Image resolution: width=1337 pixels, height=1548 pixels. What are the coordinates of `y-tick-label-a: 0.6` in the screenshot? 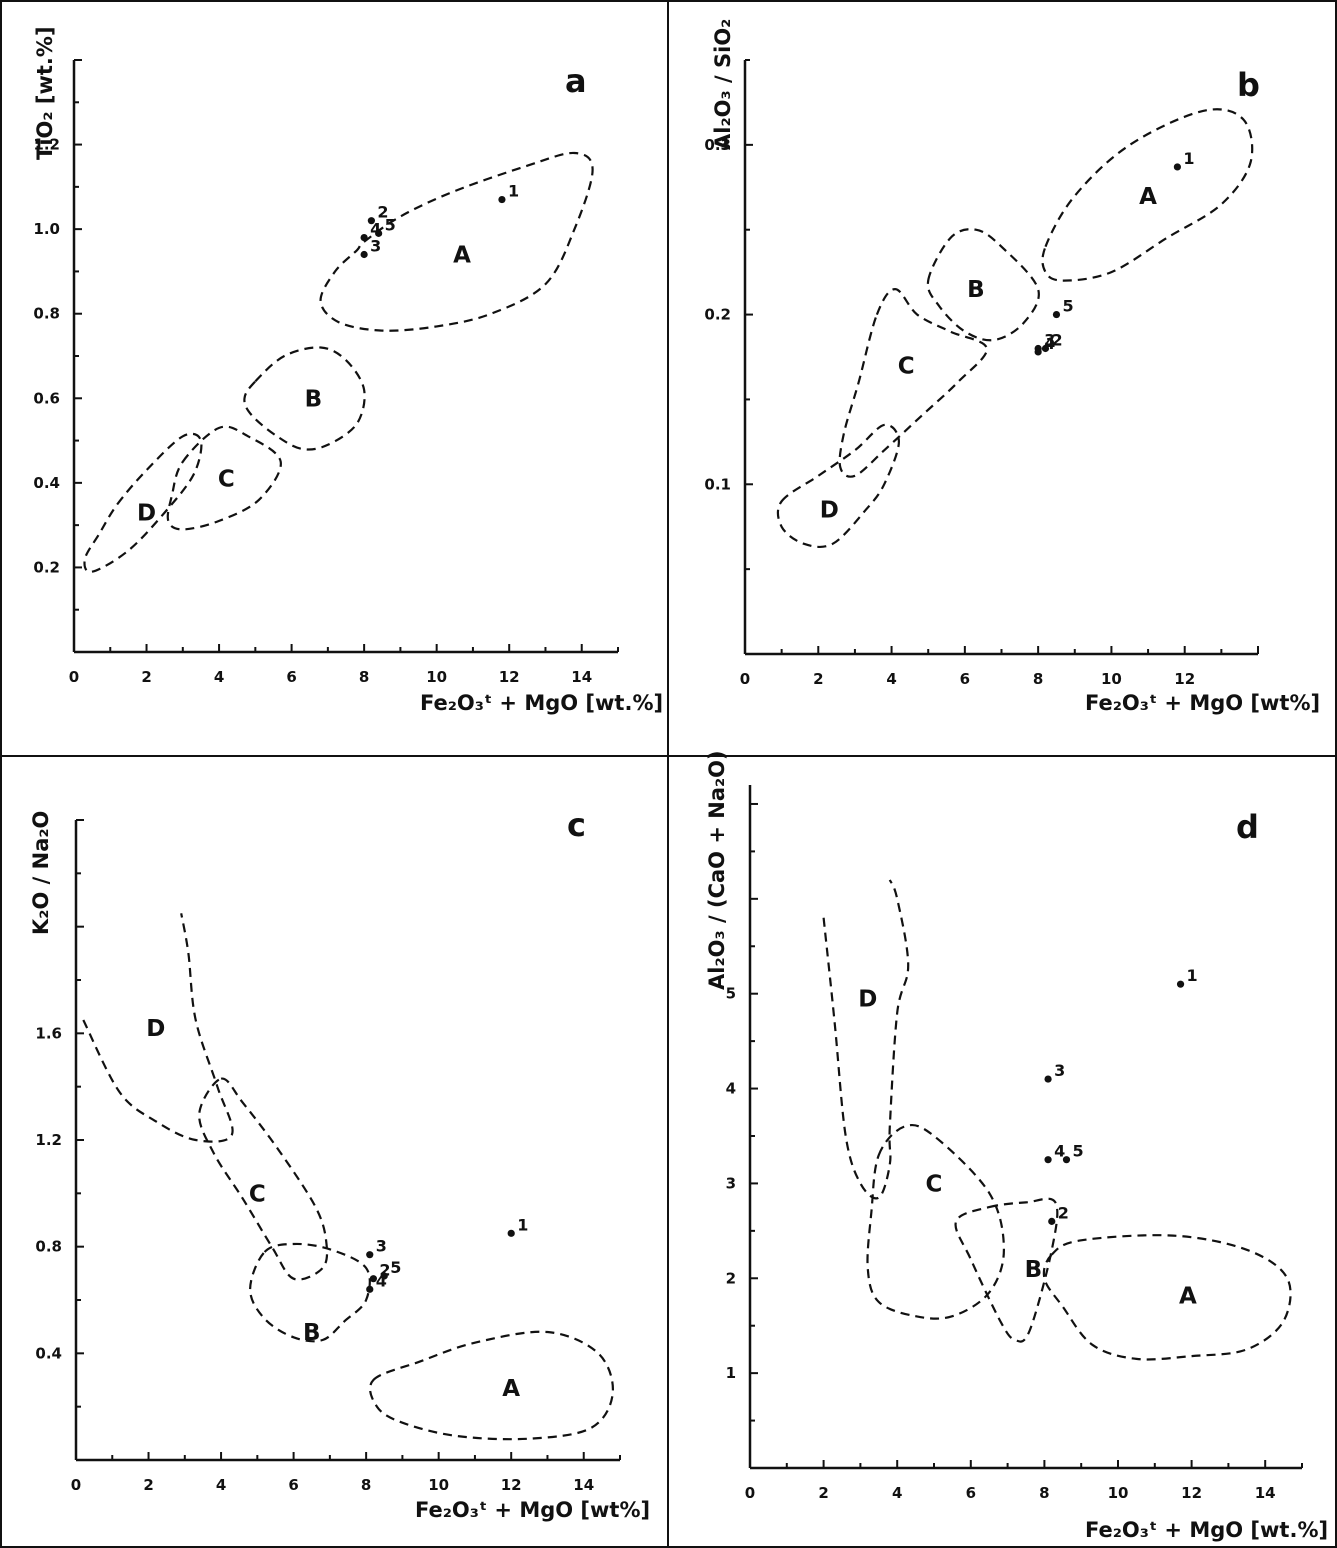 It's located at (46, 398).